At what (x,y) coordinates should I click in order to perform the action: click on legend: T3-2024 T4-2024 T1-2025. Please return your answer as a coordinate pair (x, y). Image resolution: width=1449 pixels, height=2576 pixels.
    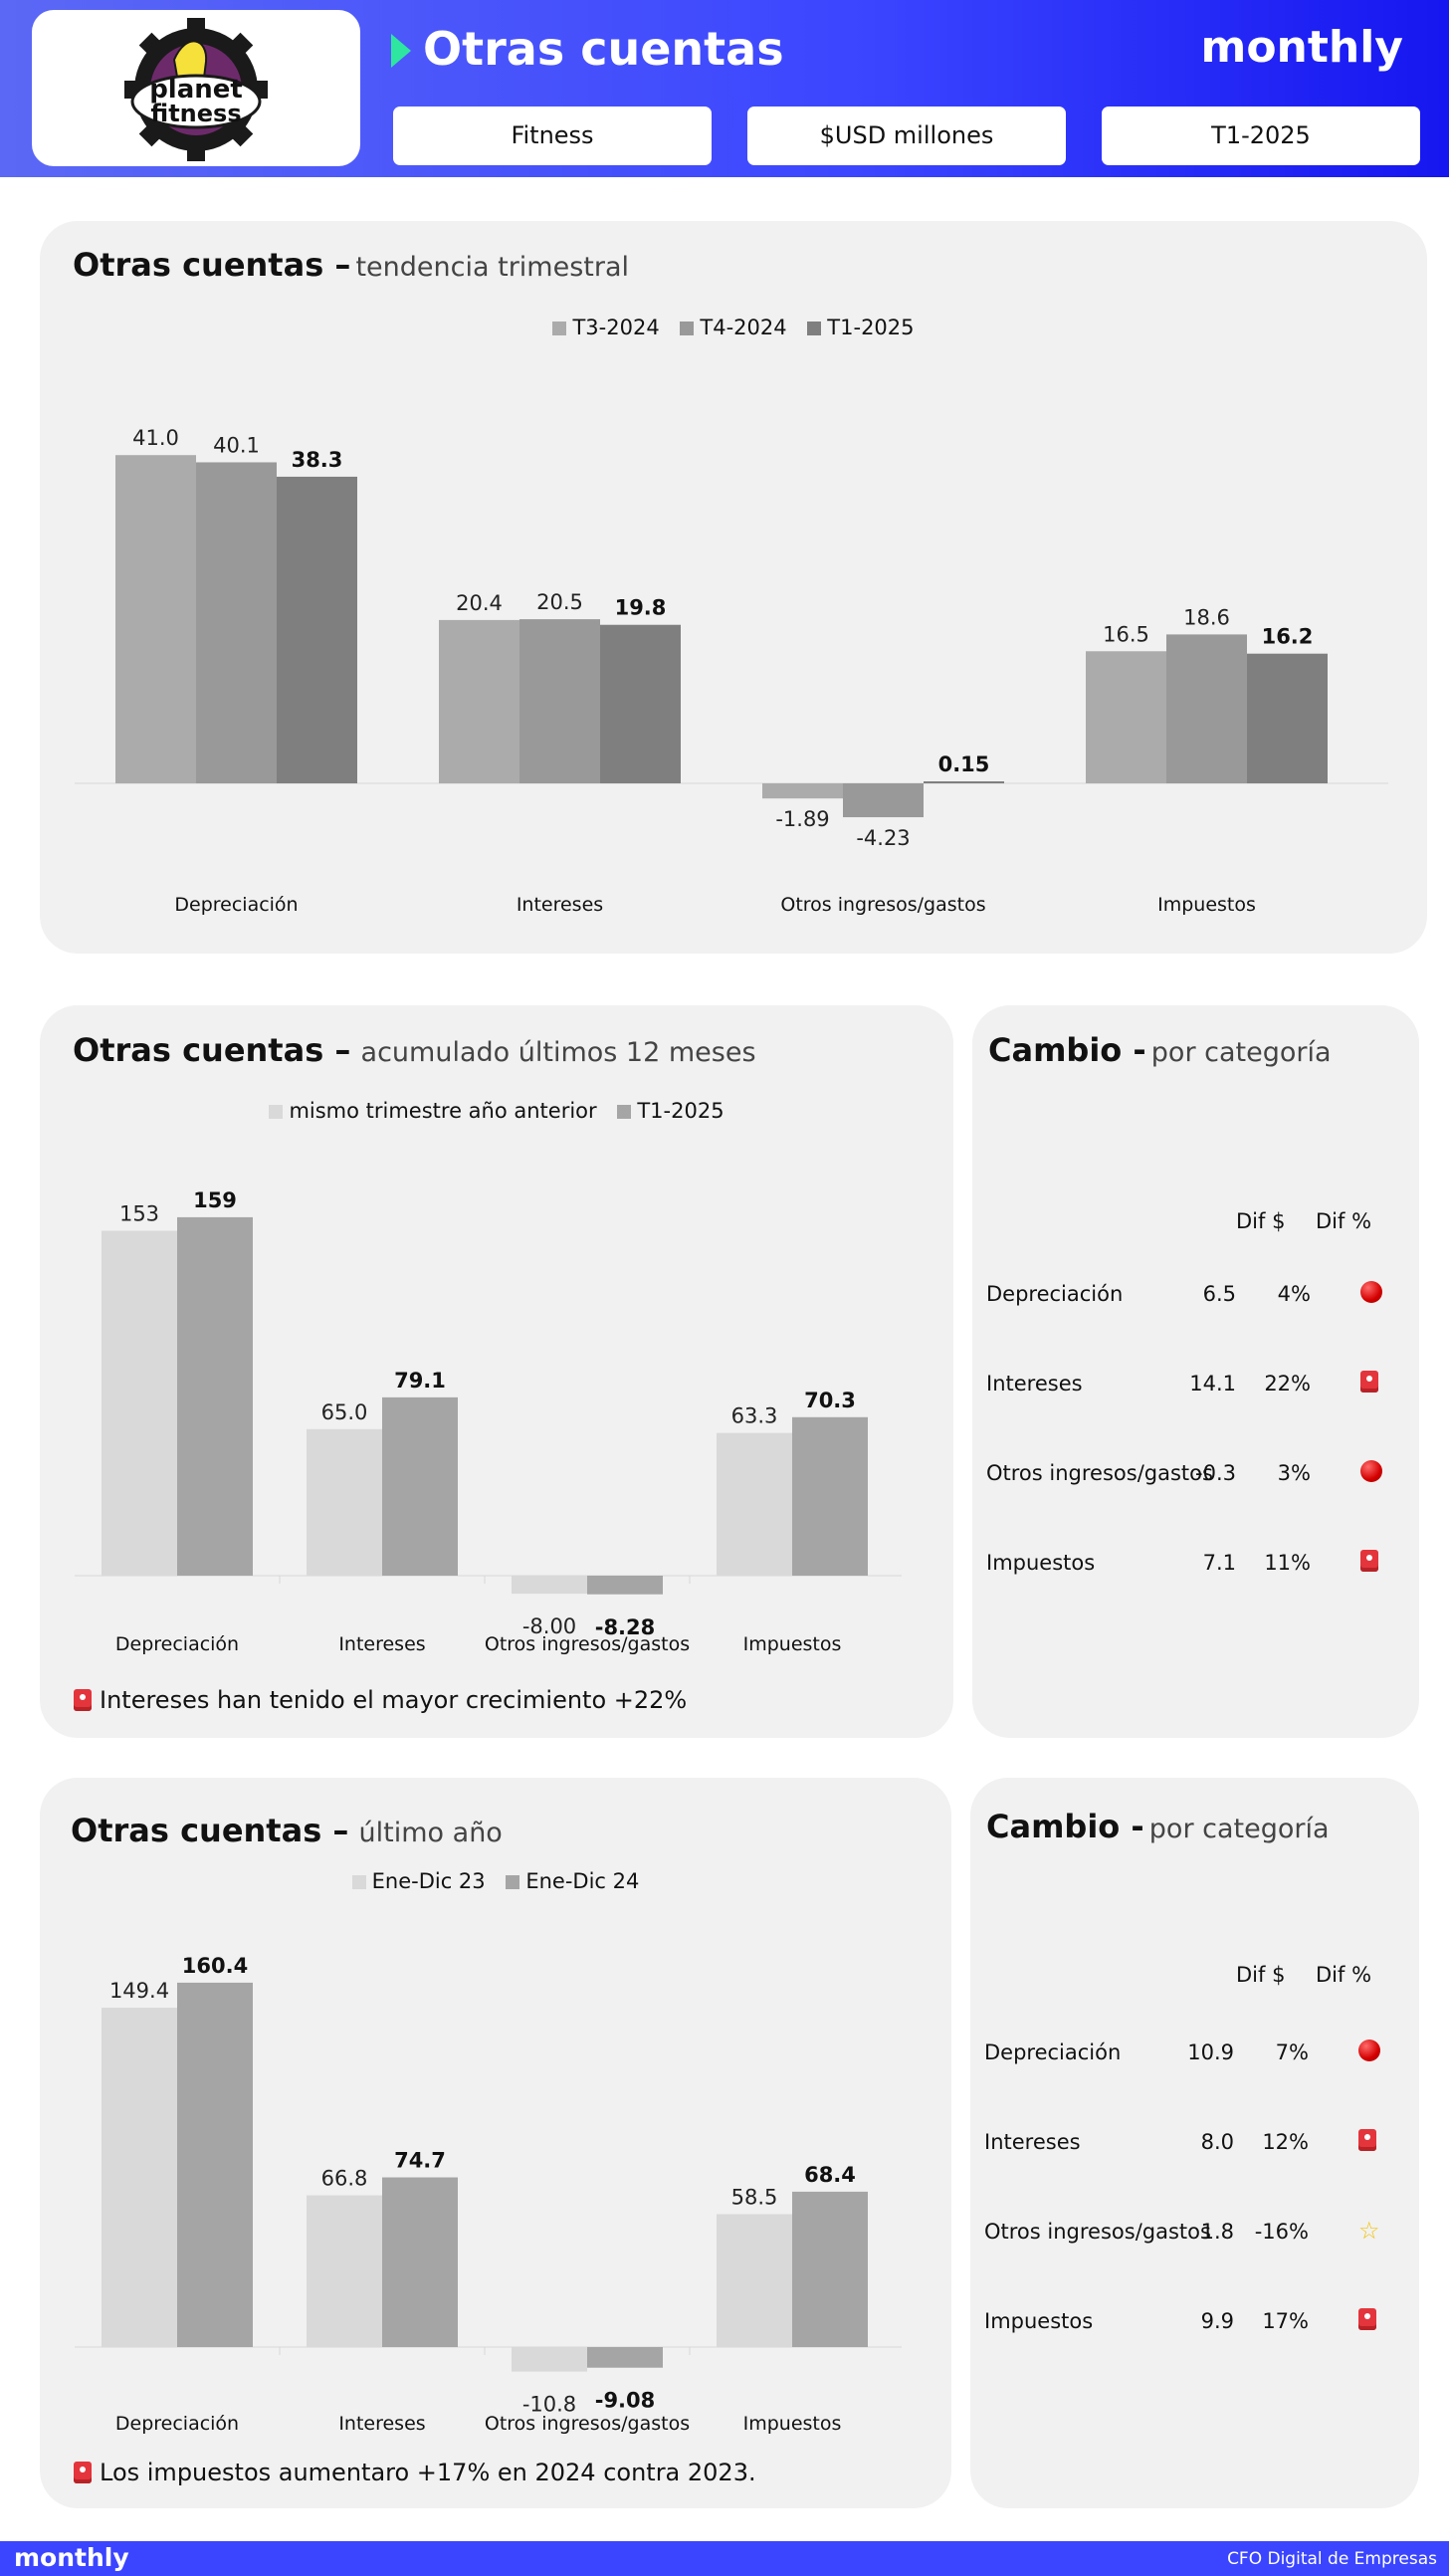
    Looking at the image, I should click on (734, 327).